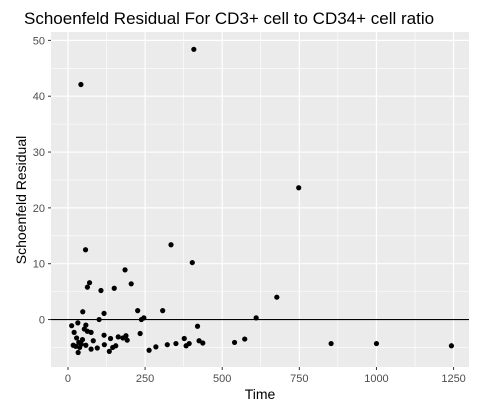 Image resolution: width=495 pixels, height=409 pixels. What do you see at coordinates (42, 181) in the screenshot?
I see `y-axis-ticks: 0 10 20 30 40 50` at bounding box center [42, 181].